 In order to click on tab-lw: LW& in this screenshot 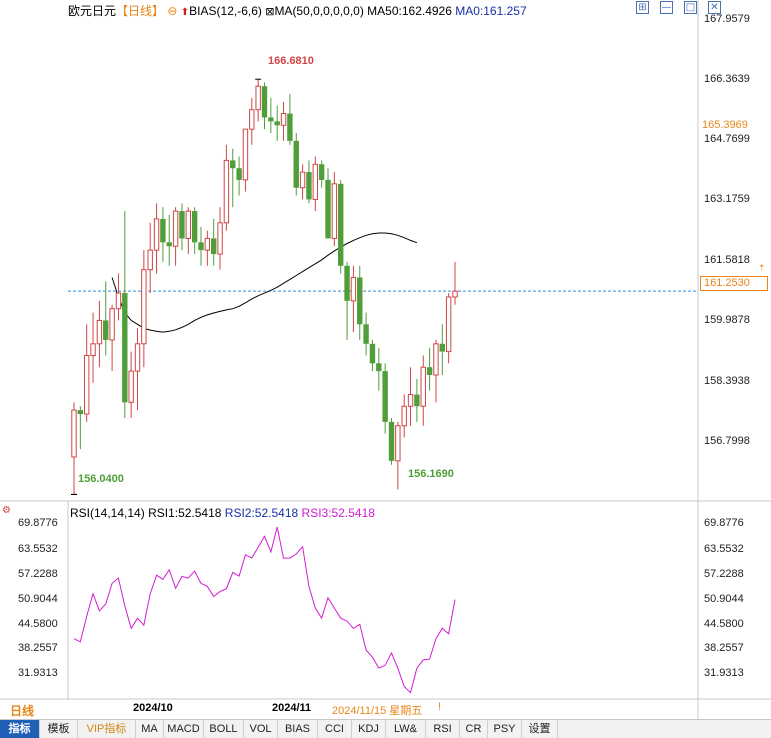, I will do `click(406, 729)`.